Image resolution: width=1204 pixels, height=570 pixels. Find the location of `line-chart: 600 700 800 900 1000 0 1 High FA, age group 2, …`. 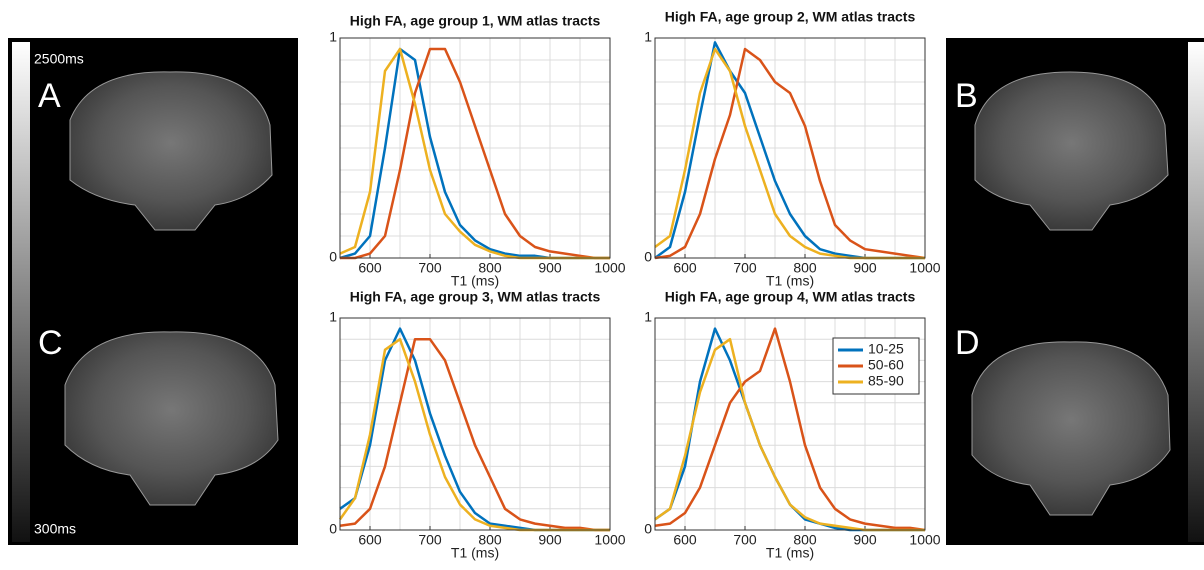

line-chart: 600 700 800 900 1000 0 1 High FA, age group 2, … is located at coordinates (792, 149).